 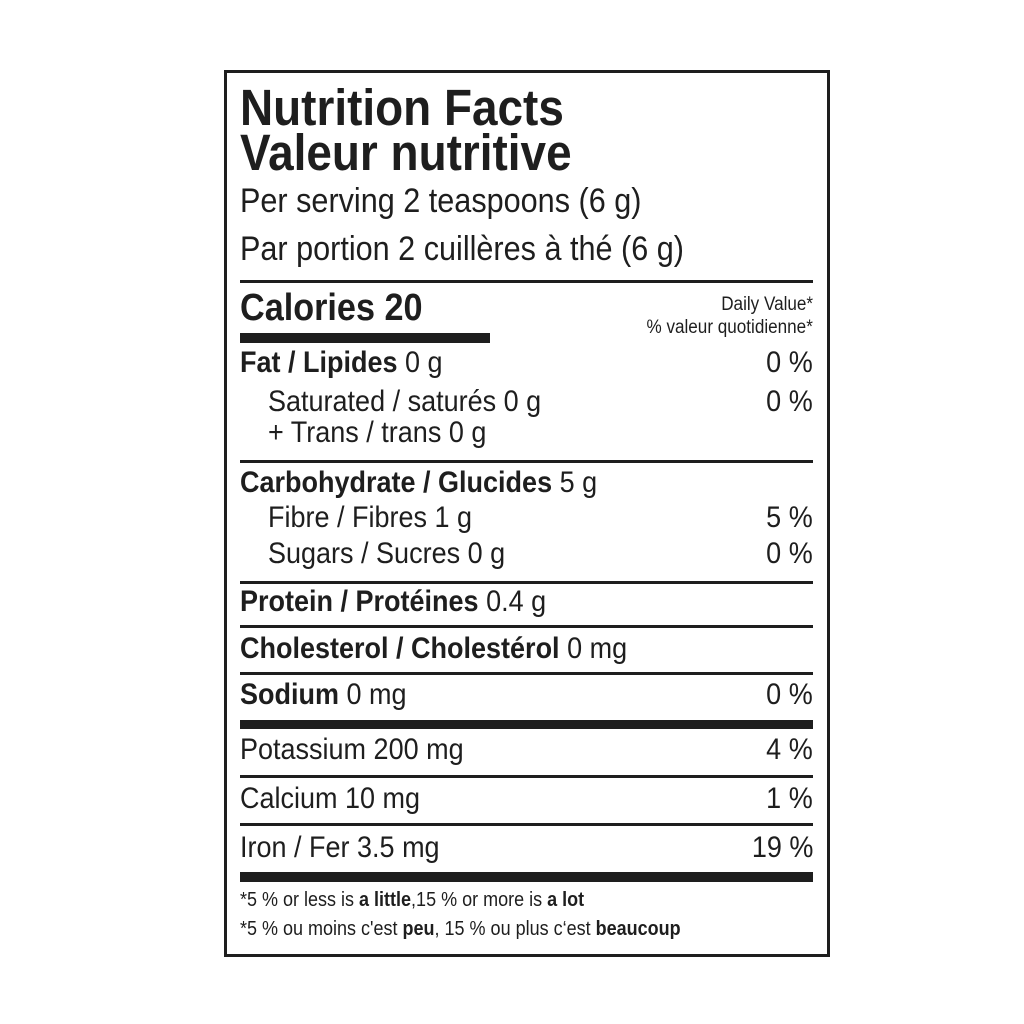 What do you see at coordinates (441, 201) in the screenshot?
I see `serving-size-en: Per serving 2 teaspoons (6 g)` at bounding box center [441, 201].